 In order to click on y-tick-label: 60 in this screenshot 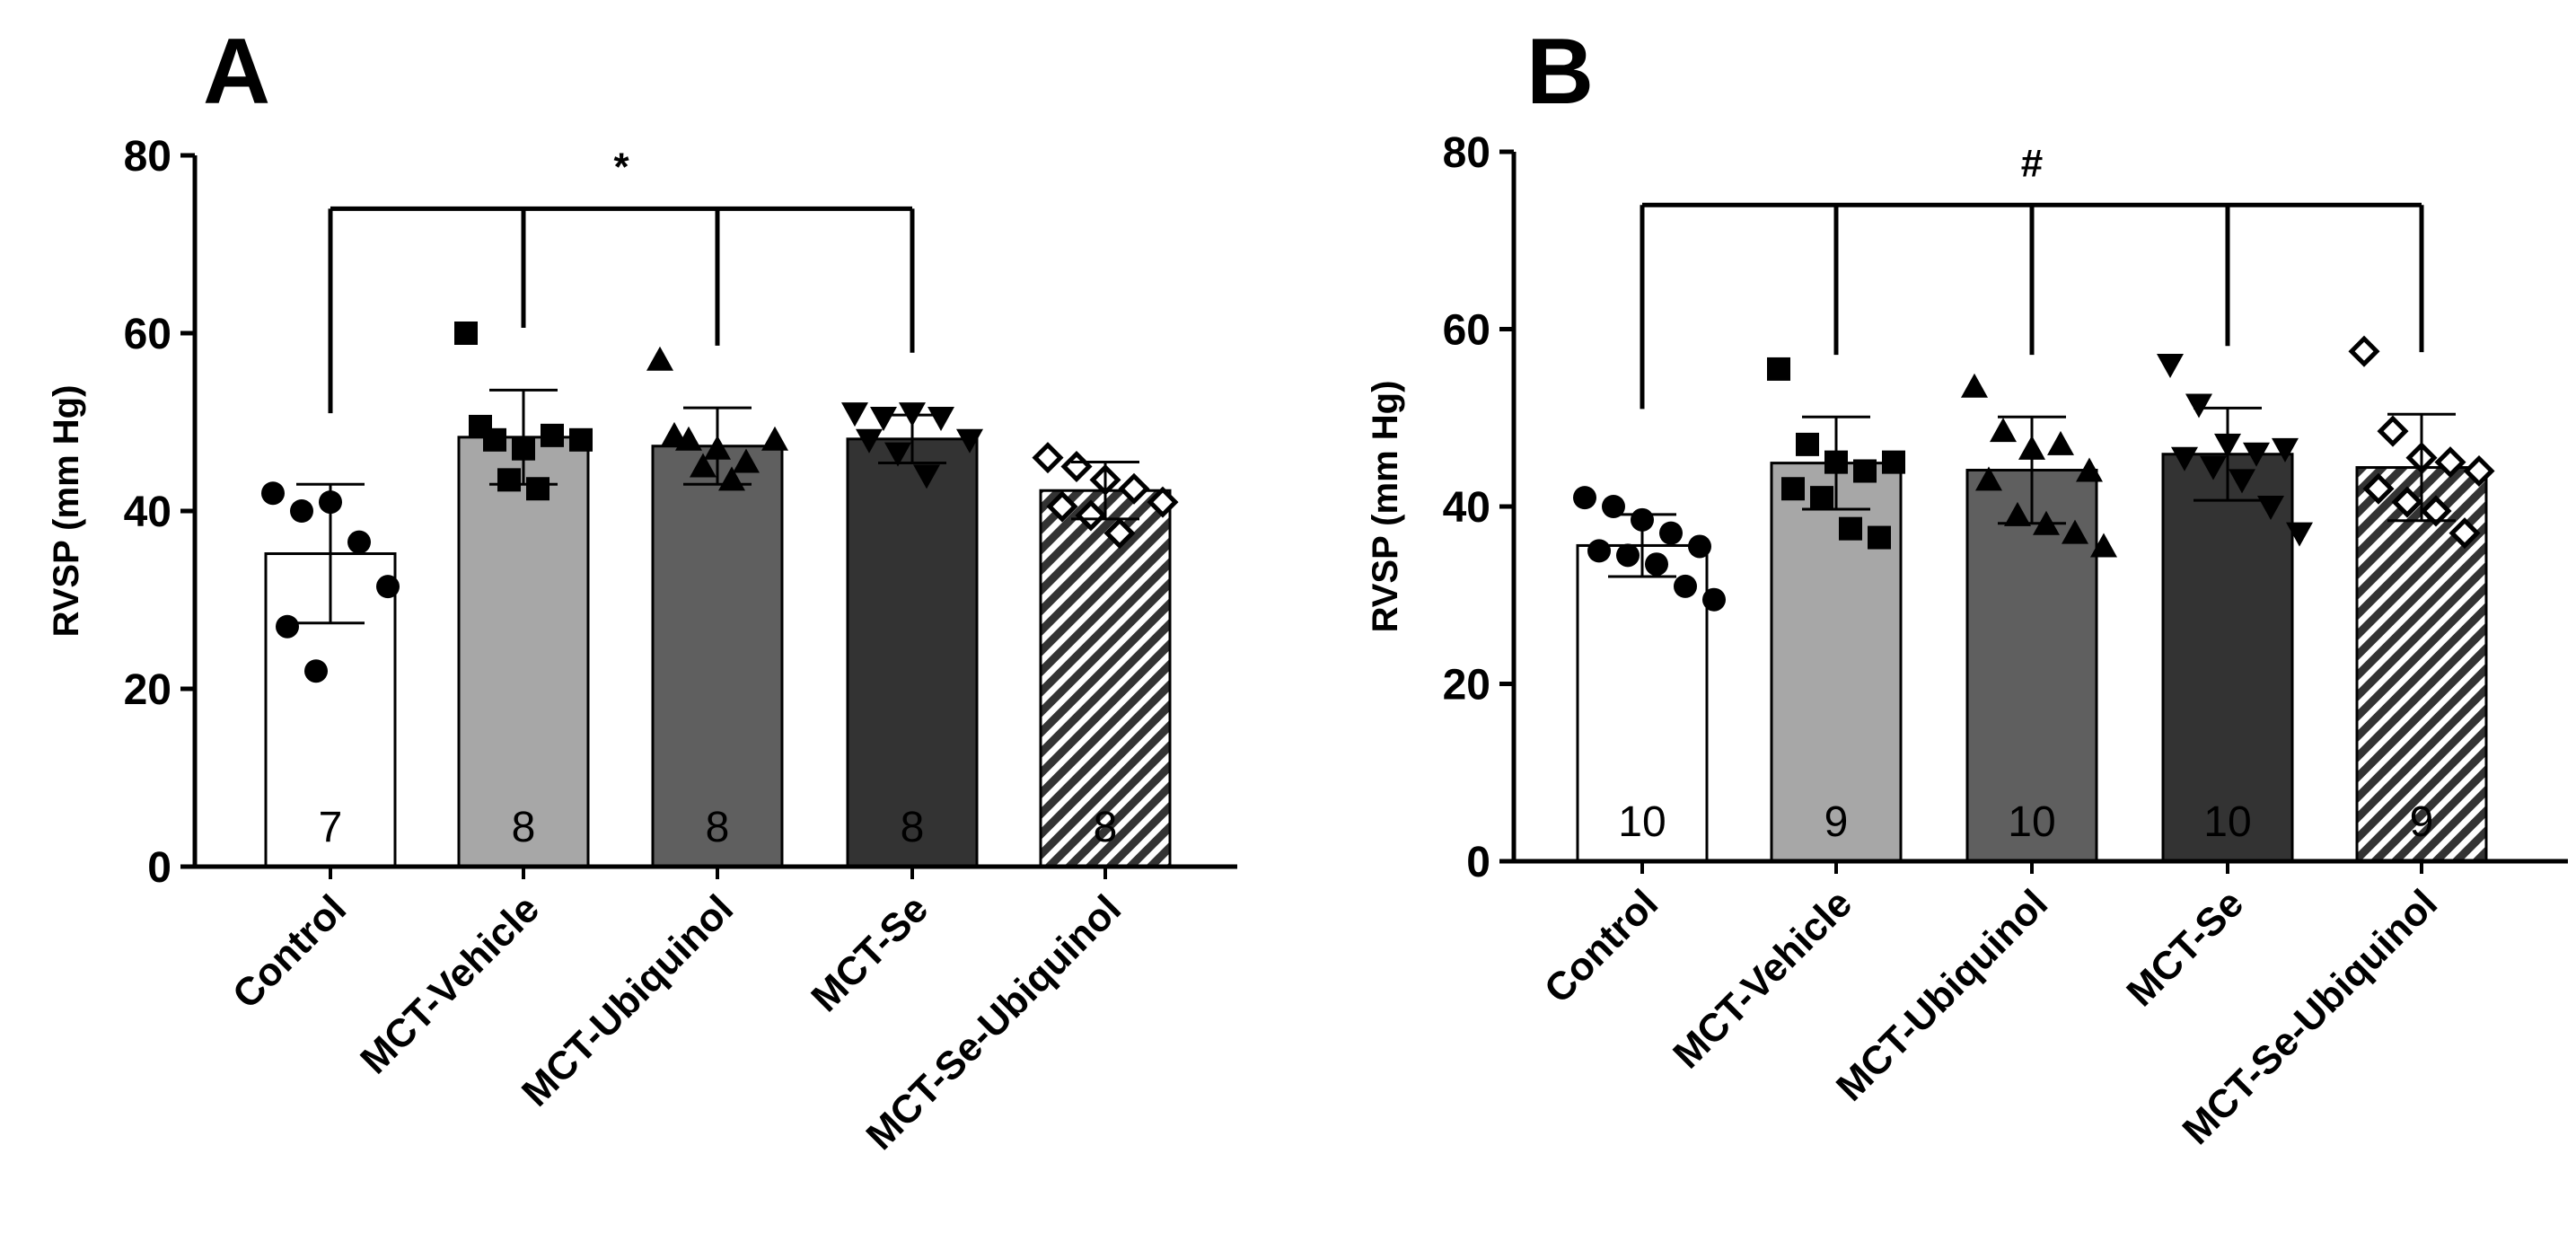, I will do `click(147, 334)`.